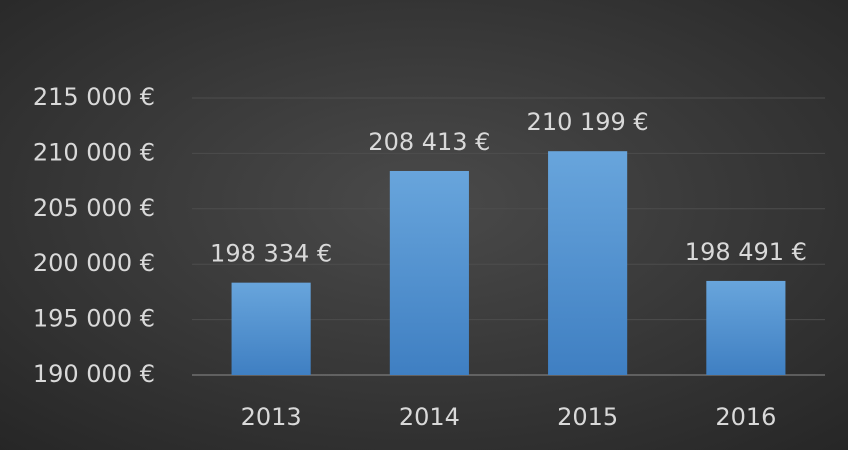 Image resolution: width=848 pixels, height=450 pixels. Describe the element at coordinates (746, 252) in the screenshot. I see `value-label: 198 491 €` at that location.